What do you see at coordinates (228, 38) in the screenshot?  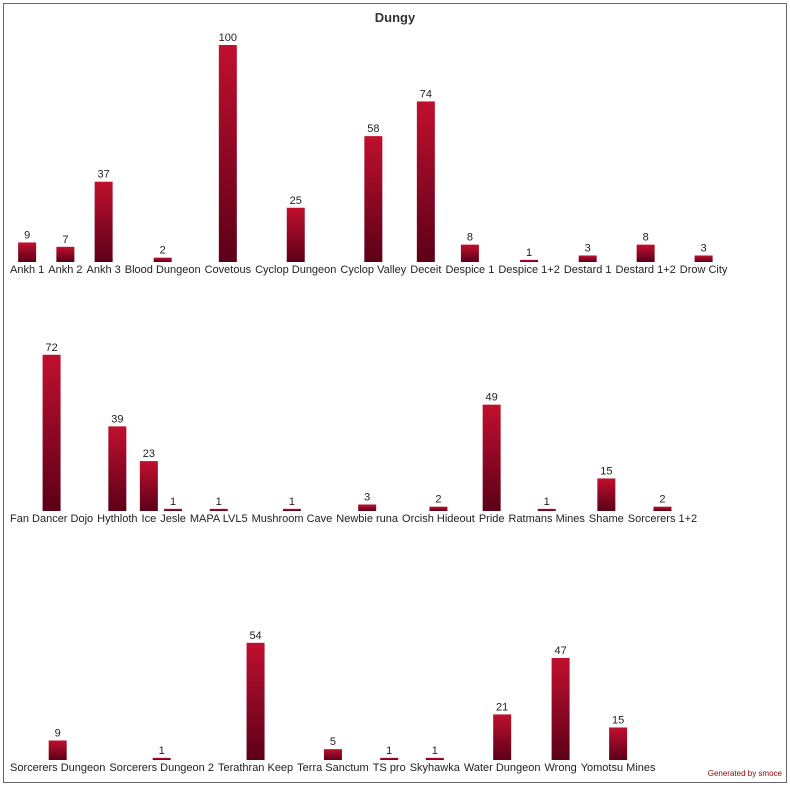 I see `data-label: 100` at bounding box center [228, 38].